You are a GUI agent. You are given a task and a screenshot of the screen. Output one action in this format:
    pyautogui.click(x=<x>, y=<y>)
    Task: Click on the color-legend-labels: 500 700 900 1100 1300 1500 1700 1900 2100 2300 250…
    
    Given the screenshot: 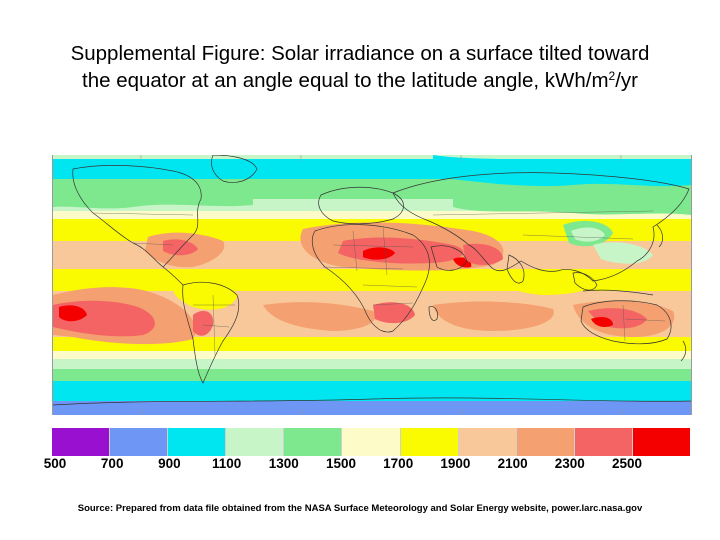 What is the action you would take?
    pyautogui.click(x=368, y=465)
    